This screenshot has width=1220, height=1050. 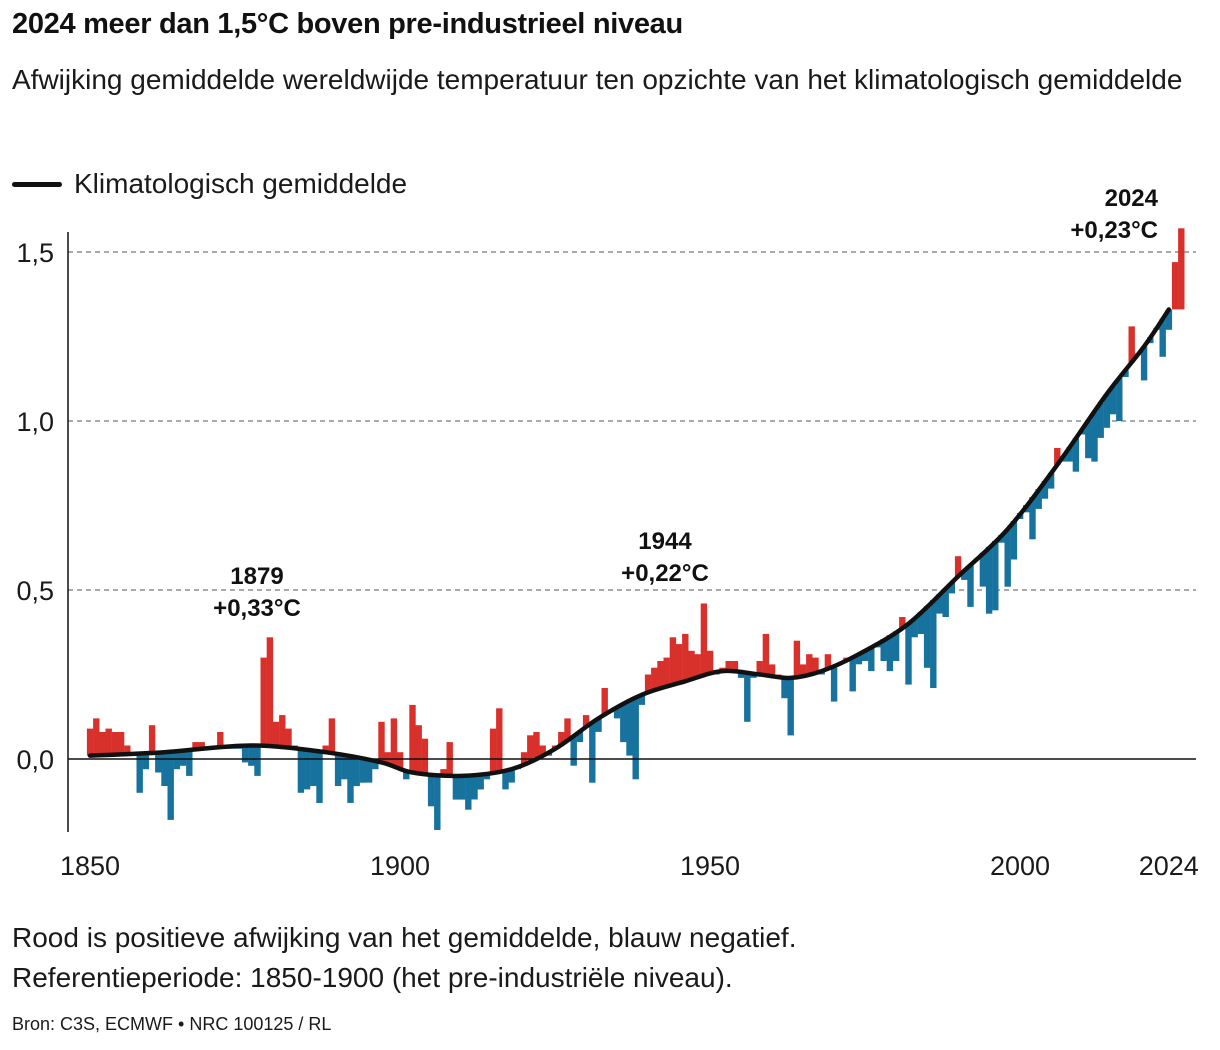 What do you see at coordinates (400, 760) in the screenshot?
I see `bar-1900` at bounding box center [400, 760].